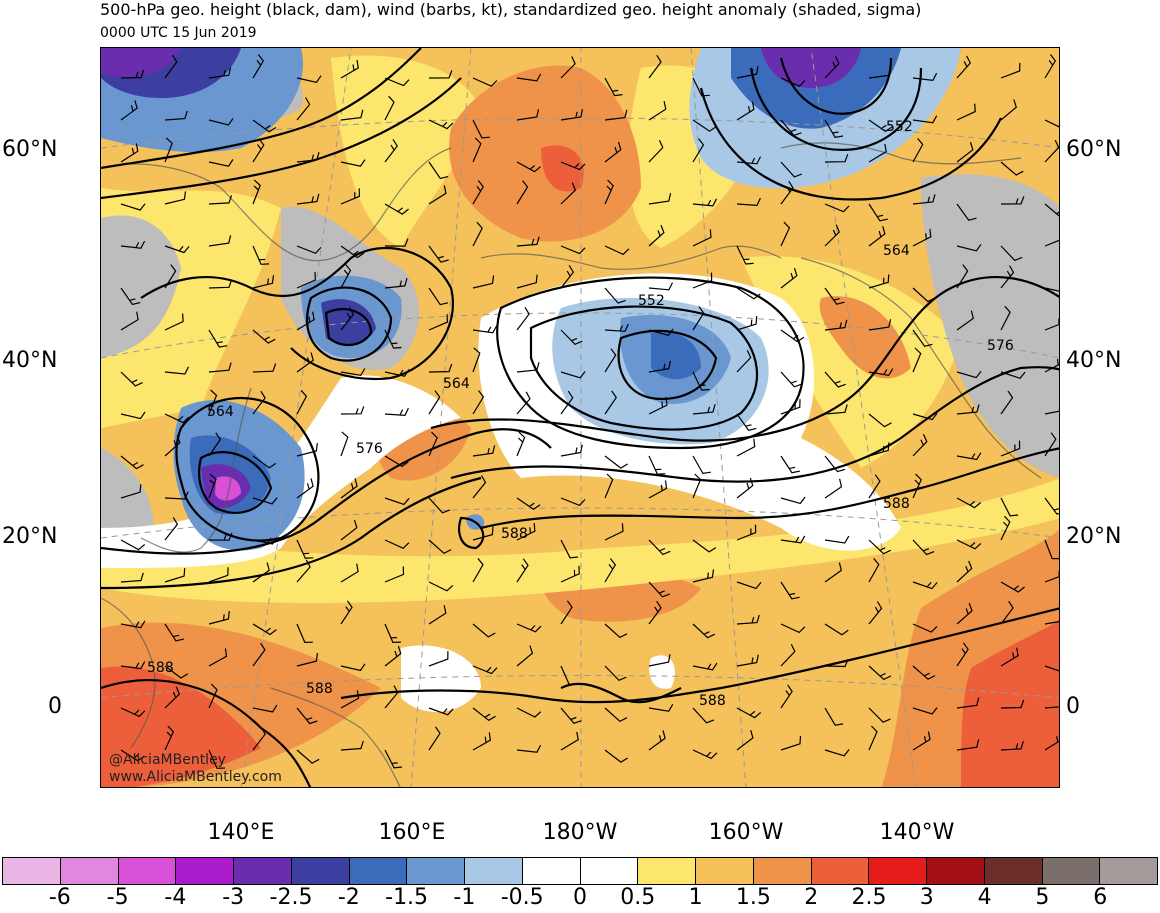  Describe the element at coordinates (851, 362) in the screenshot. I see `anomaly-yellow-gulf` at that location.